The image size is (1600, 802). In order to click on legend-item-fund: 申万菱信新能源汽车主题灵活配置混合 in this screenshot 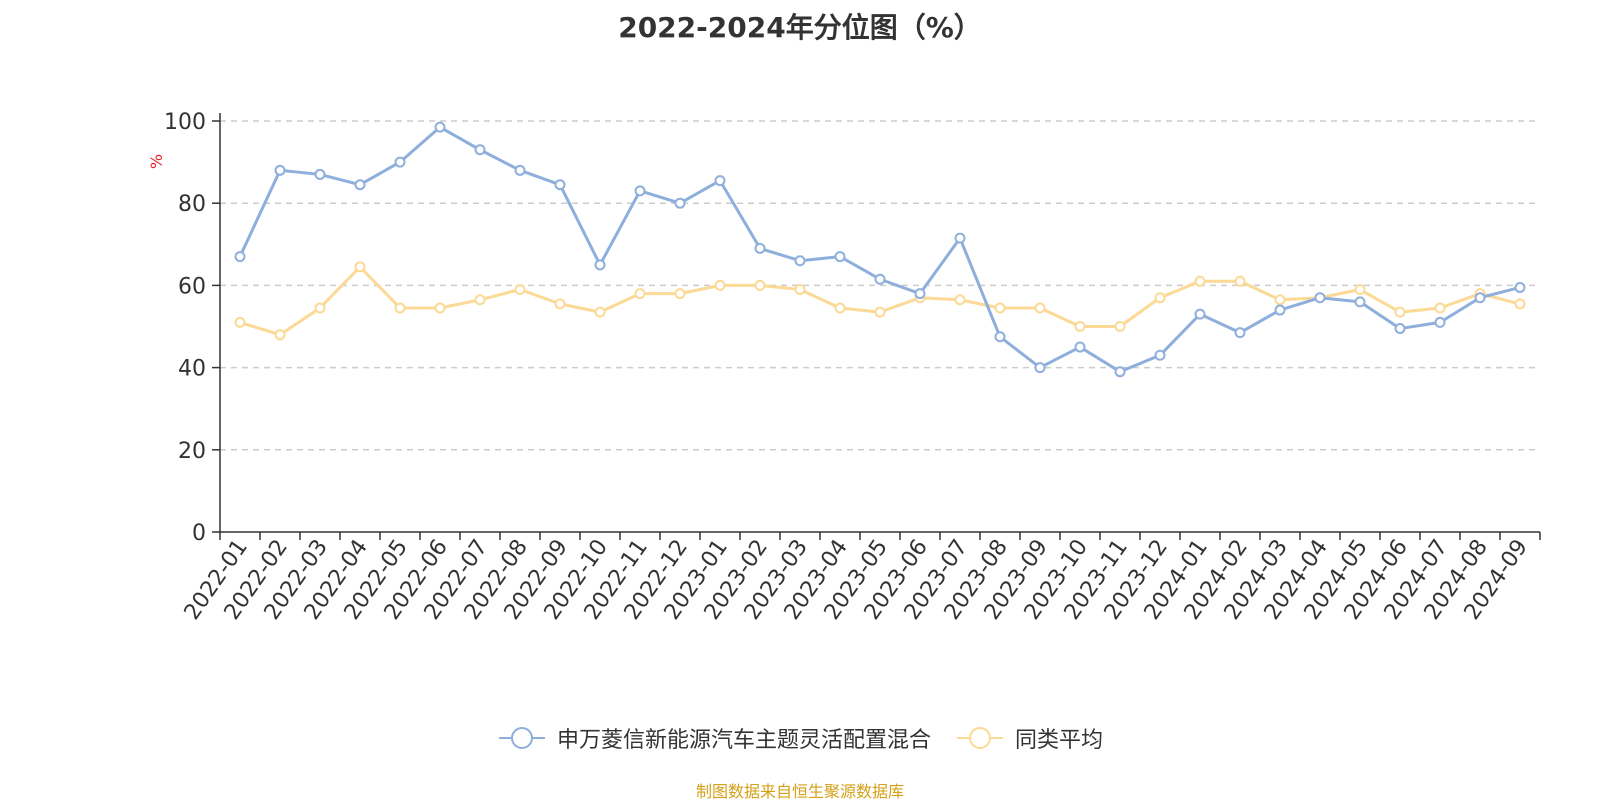, I will do `click(714, 738)`.